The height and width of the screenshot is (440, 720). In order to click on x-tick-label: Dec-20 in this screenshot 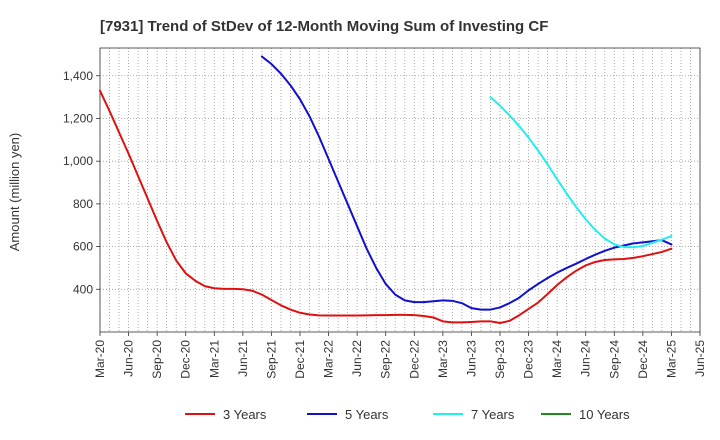, I will do `click(186, 359)`.